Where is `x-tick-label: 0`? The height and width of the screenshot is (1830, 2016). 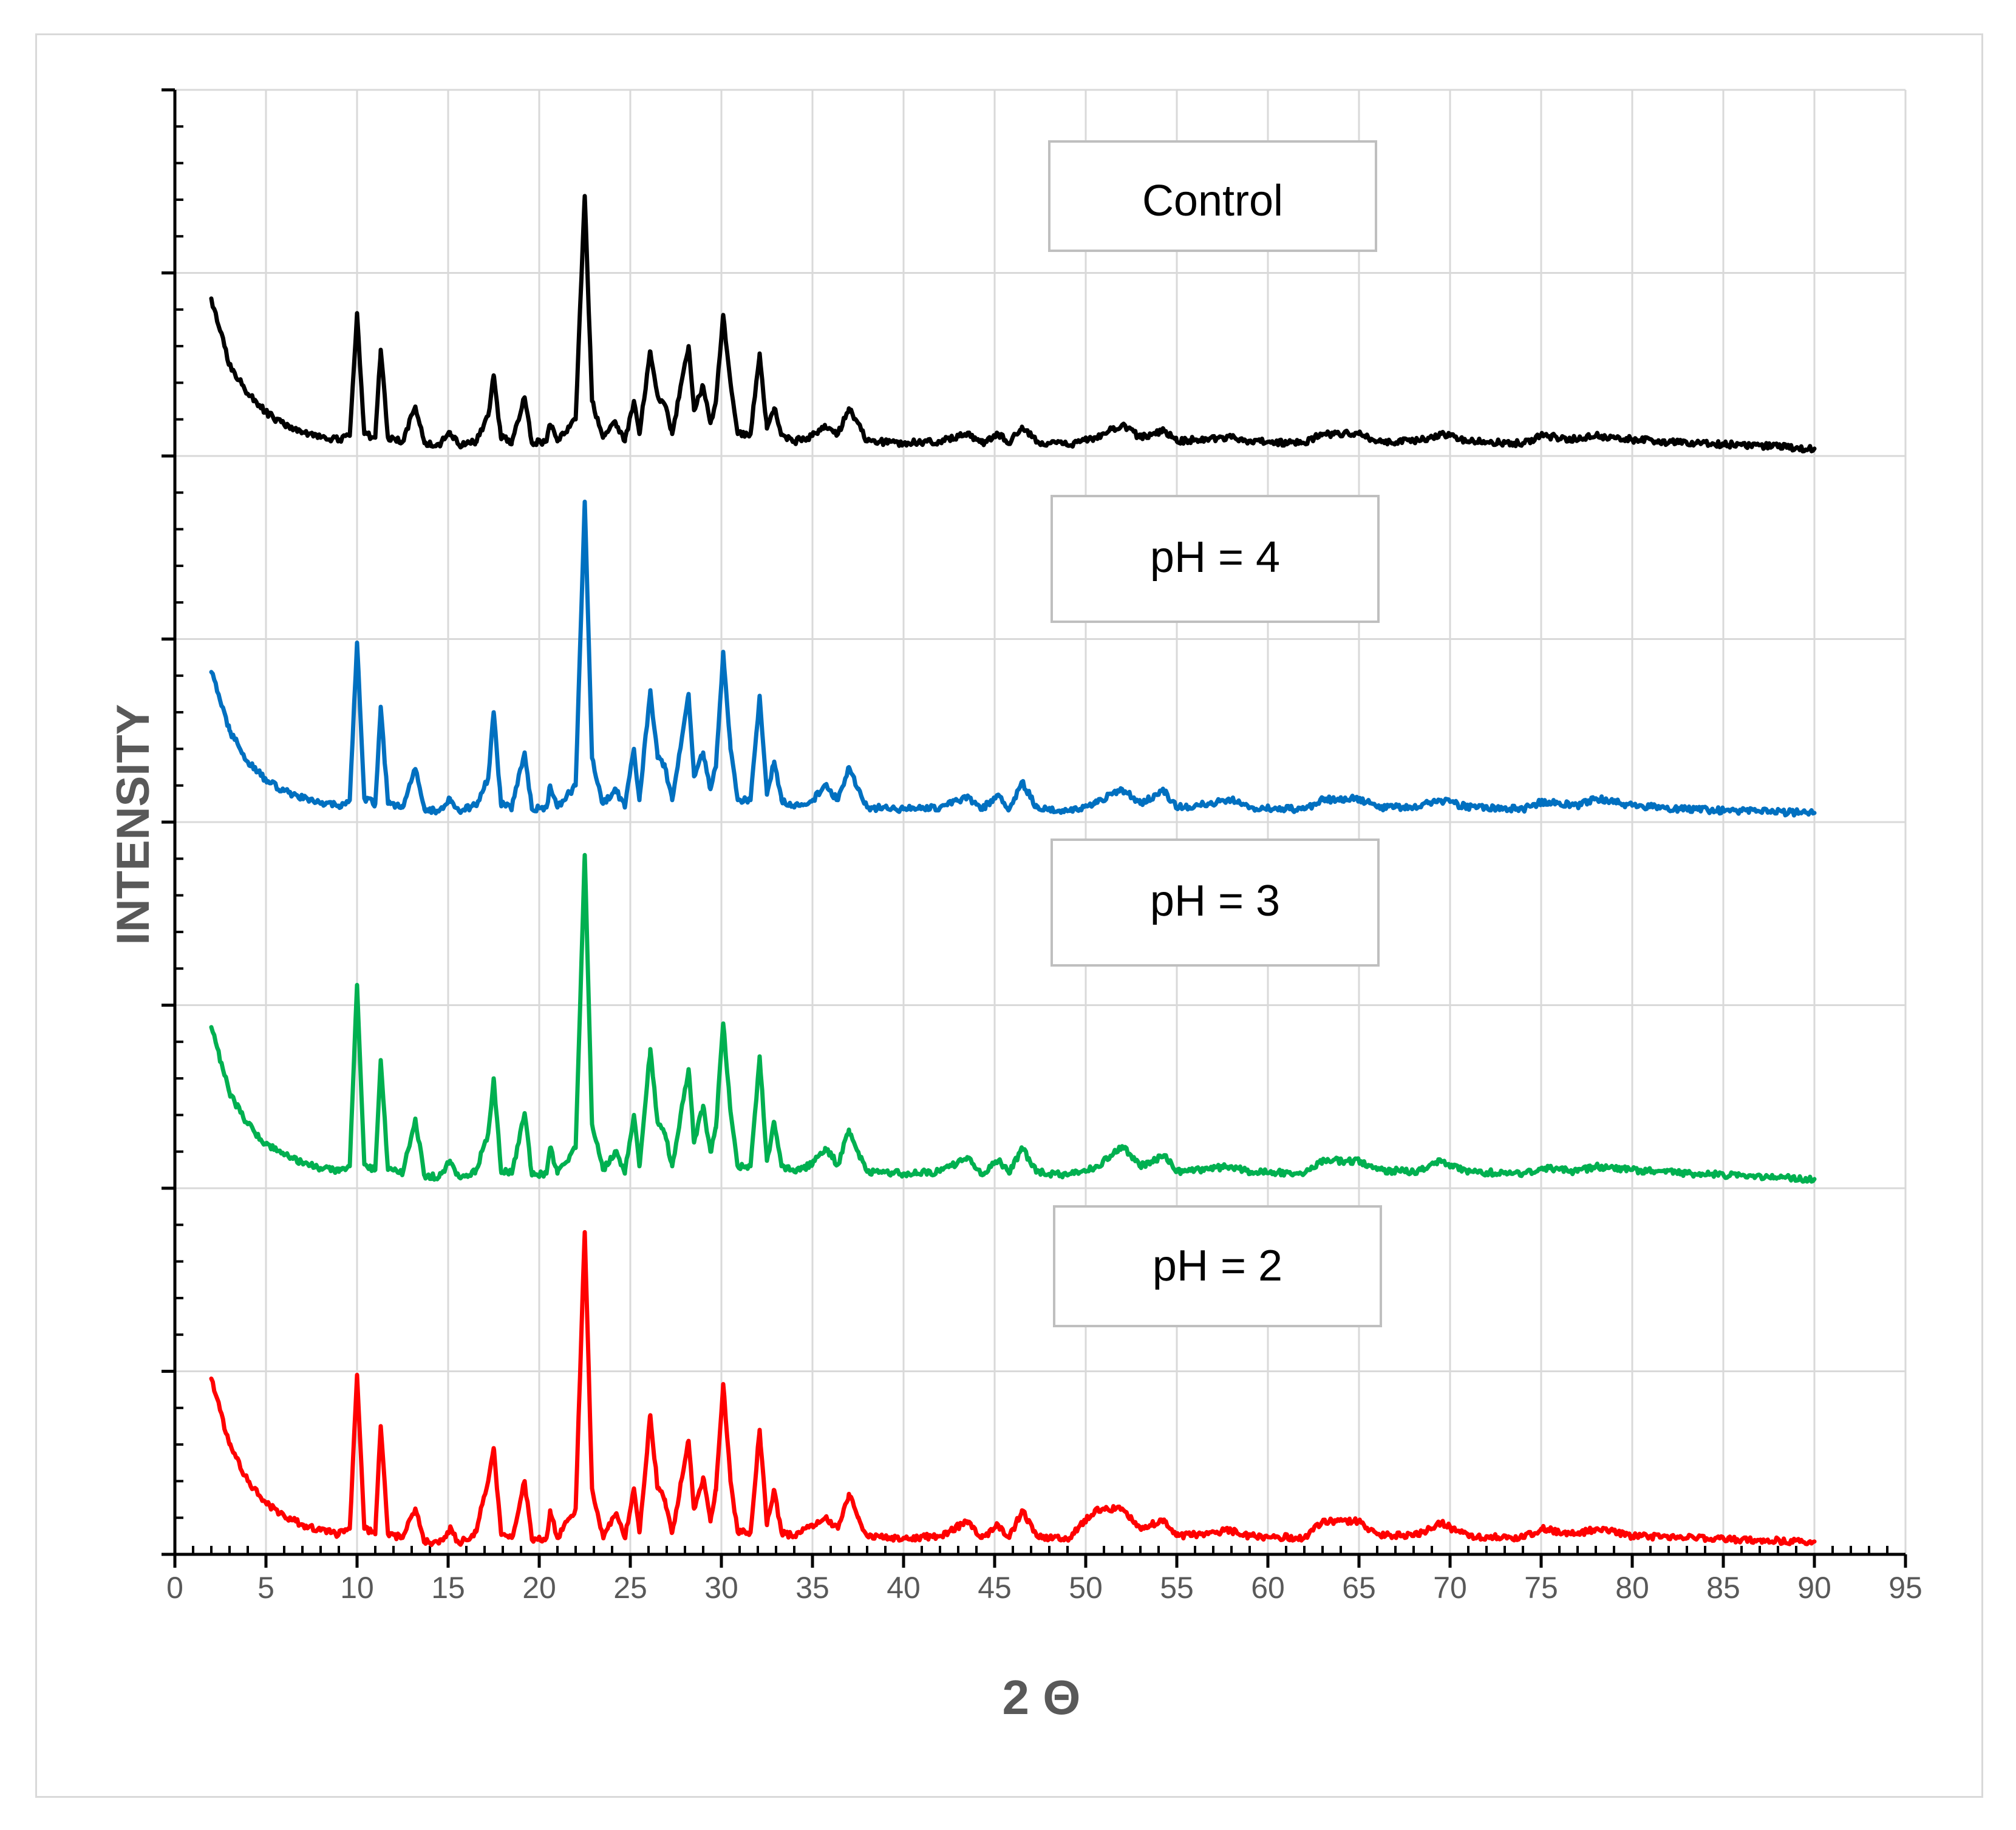 x-tick-label: 0 is located at coordinates (174, 1588).